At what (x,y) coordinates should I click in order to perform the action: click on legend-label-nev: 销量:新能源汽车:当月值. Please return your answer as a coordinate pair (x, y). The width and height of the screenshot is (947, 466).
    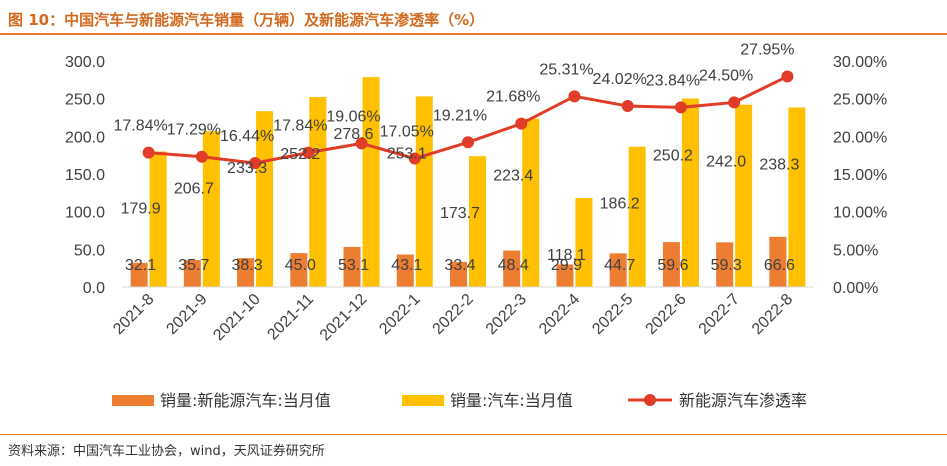
    Looking at the image, I should click on (245, 400).